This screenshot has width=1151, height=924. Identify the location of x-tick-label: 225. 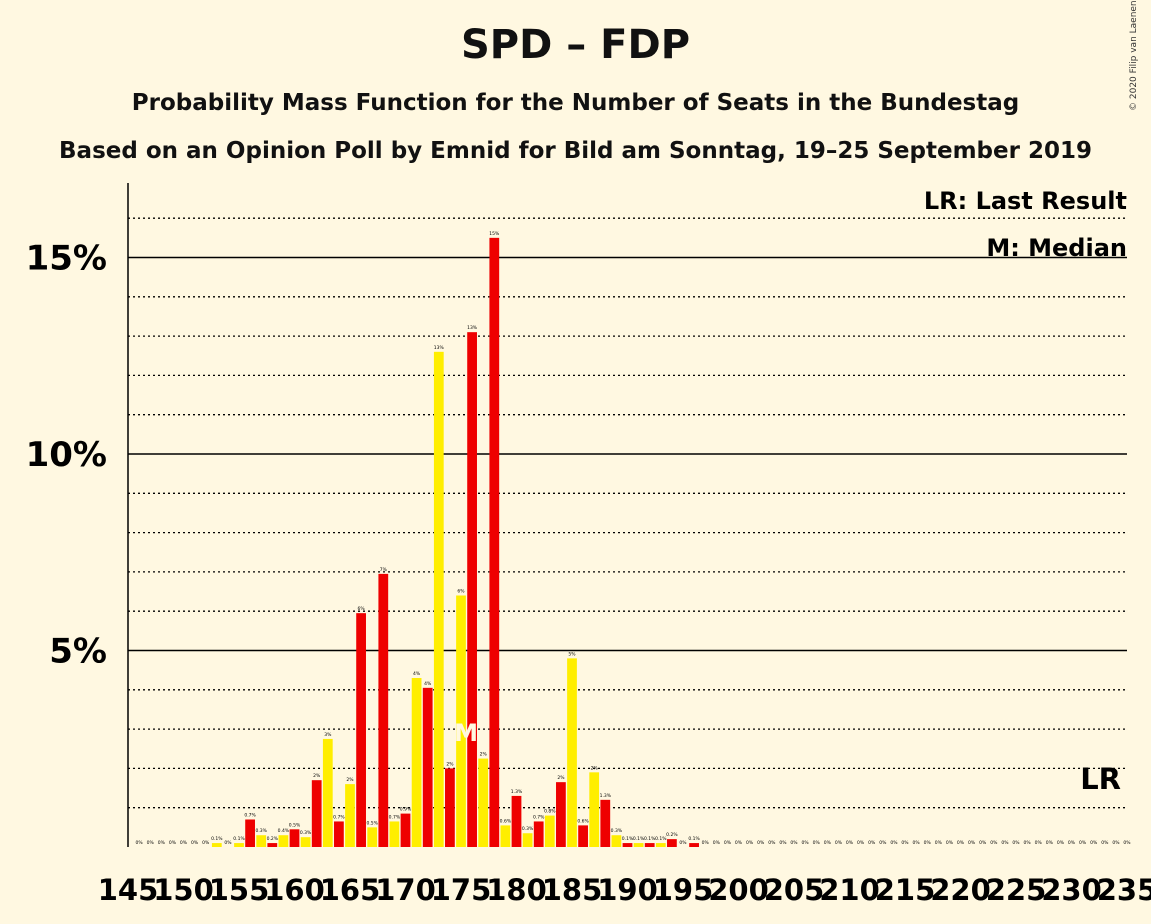
(1016, 890).